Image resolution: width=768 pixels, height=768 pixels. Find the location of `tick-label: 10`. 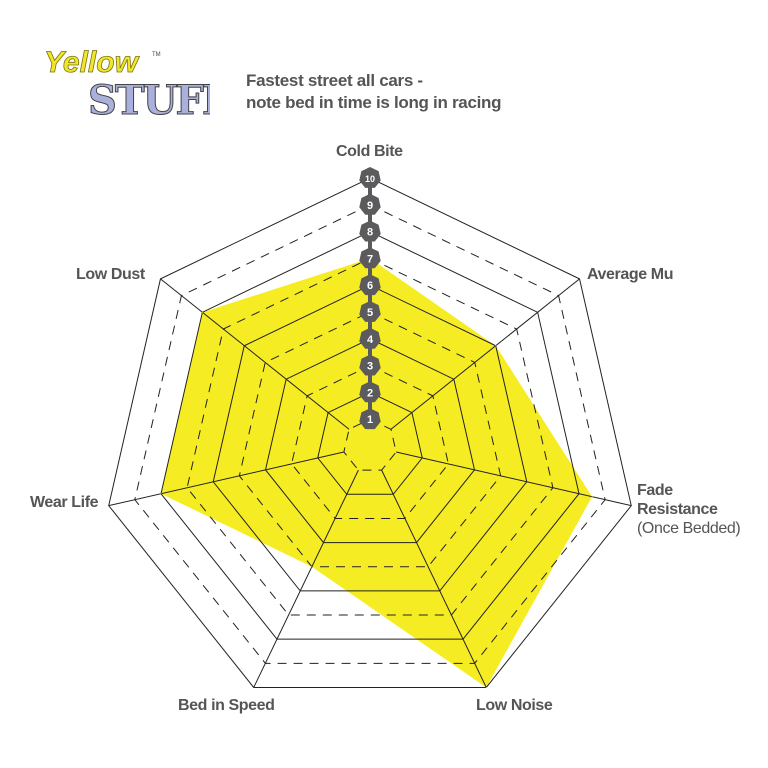

tick-label: 10 is located at coordinates (370, 179).